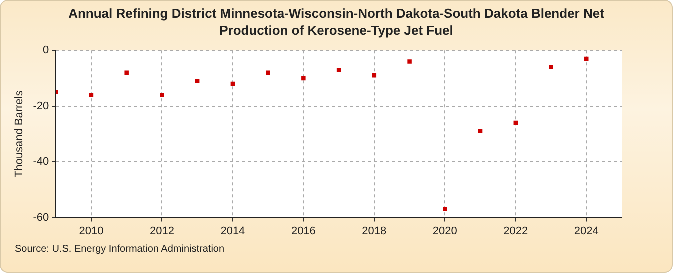 The height and width of the screenshot is (275, 675). Describe the element at coordinates (46, 50) in the screenshot. I see `y-tick-label: 0` at that location.